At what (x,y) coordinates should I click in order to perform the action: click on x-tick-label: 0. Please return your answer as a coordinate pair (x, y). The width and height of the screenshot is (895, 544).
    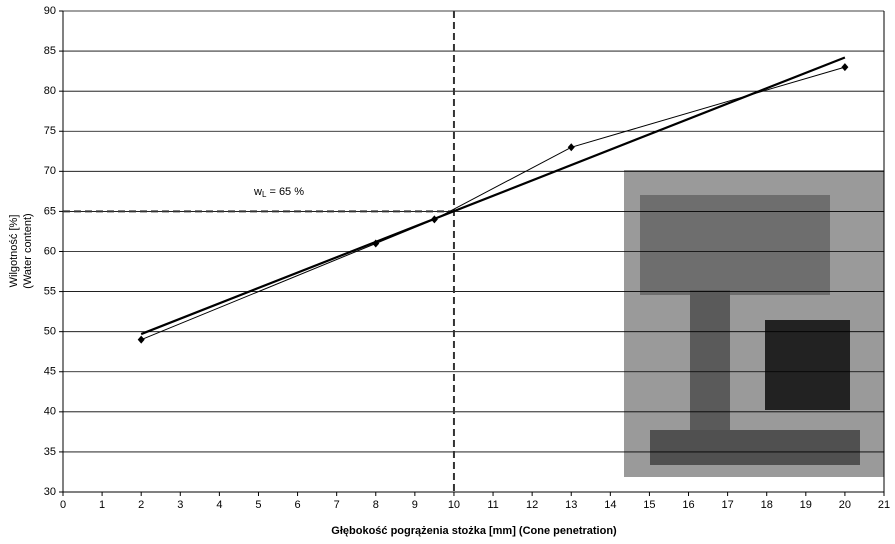
    Looking at the image, I should click on (63, 505).